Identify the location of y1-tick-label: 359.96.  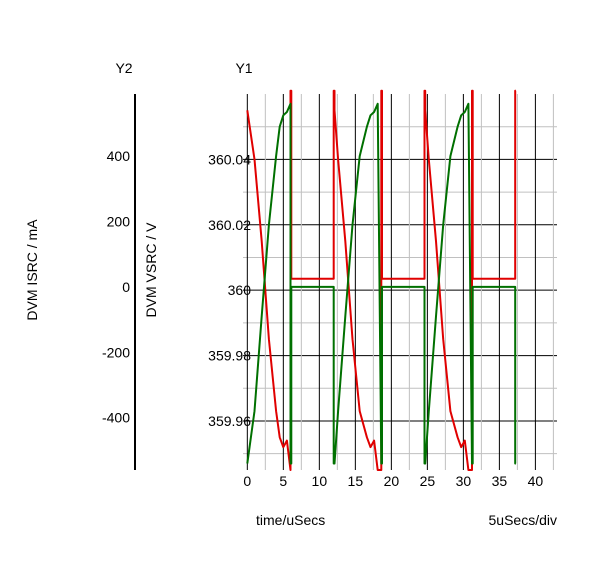
(229, 421).